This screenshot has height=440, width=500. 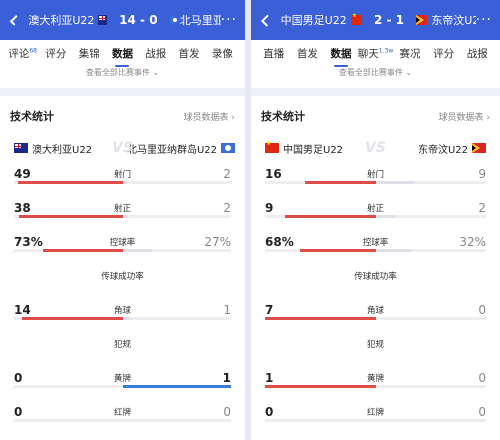 What do you see at coordinates (122, 413) in the screenshot?
I see `stat-label: 红牌` at bounding box center [122, 413].